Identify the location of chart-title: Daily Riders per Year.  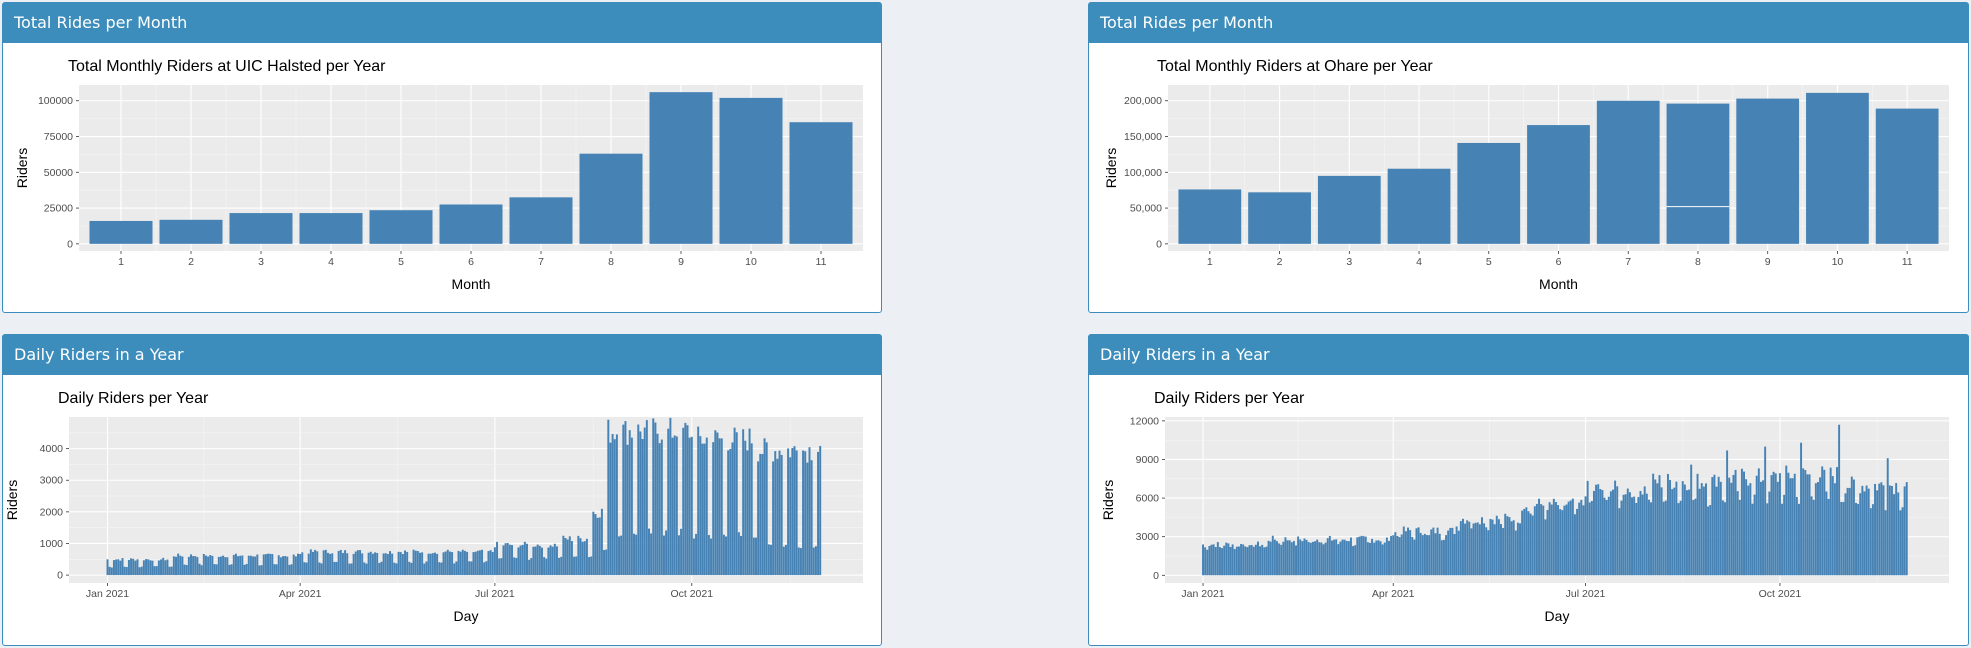
(1229, 398).